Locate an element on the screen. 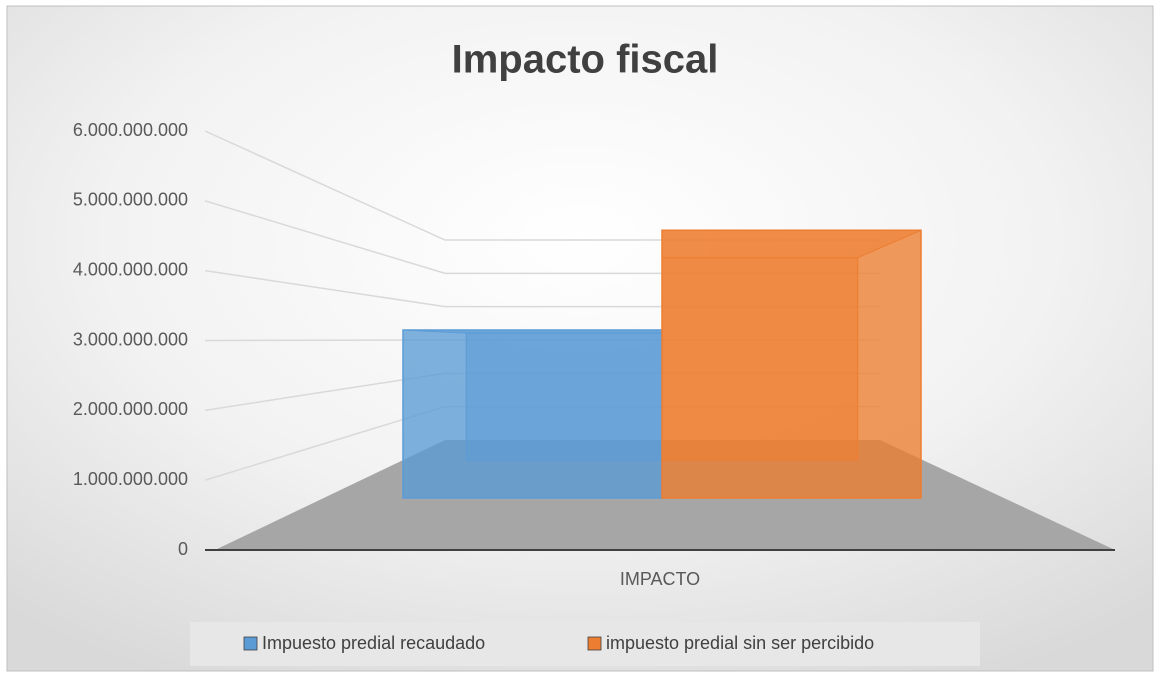 Image resolution: width=1161 pixels, height=679 pixels. y-tick-label: 3.000.000.000 is located at coordinates (130, 339).